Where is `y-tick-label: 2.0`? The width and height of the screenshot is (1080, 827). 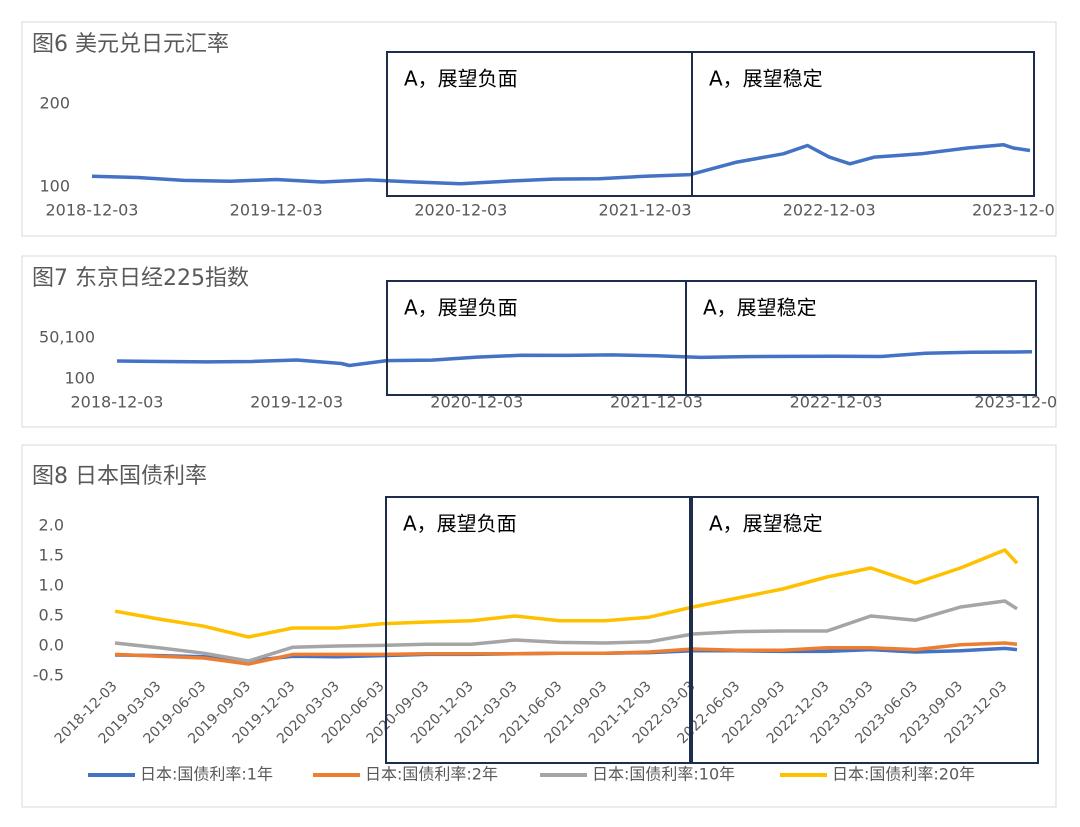 y-tick-label: 2.0 is located at coordinates (51, 525).